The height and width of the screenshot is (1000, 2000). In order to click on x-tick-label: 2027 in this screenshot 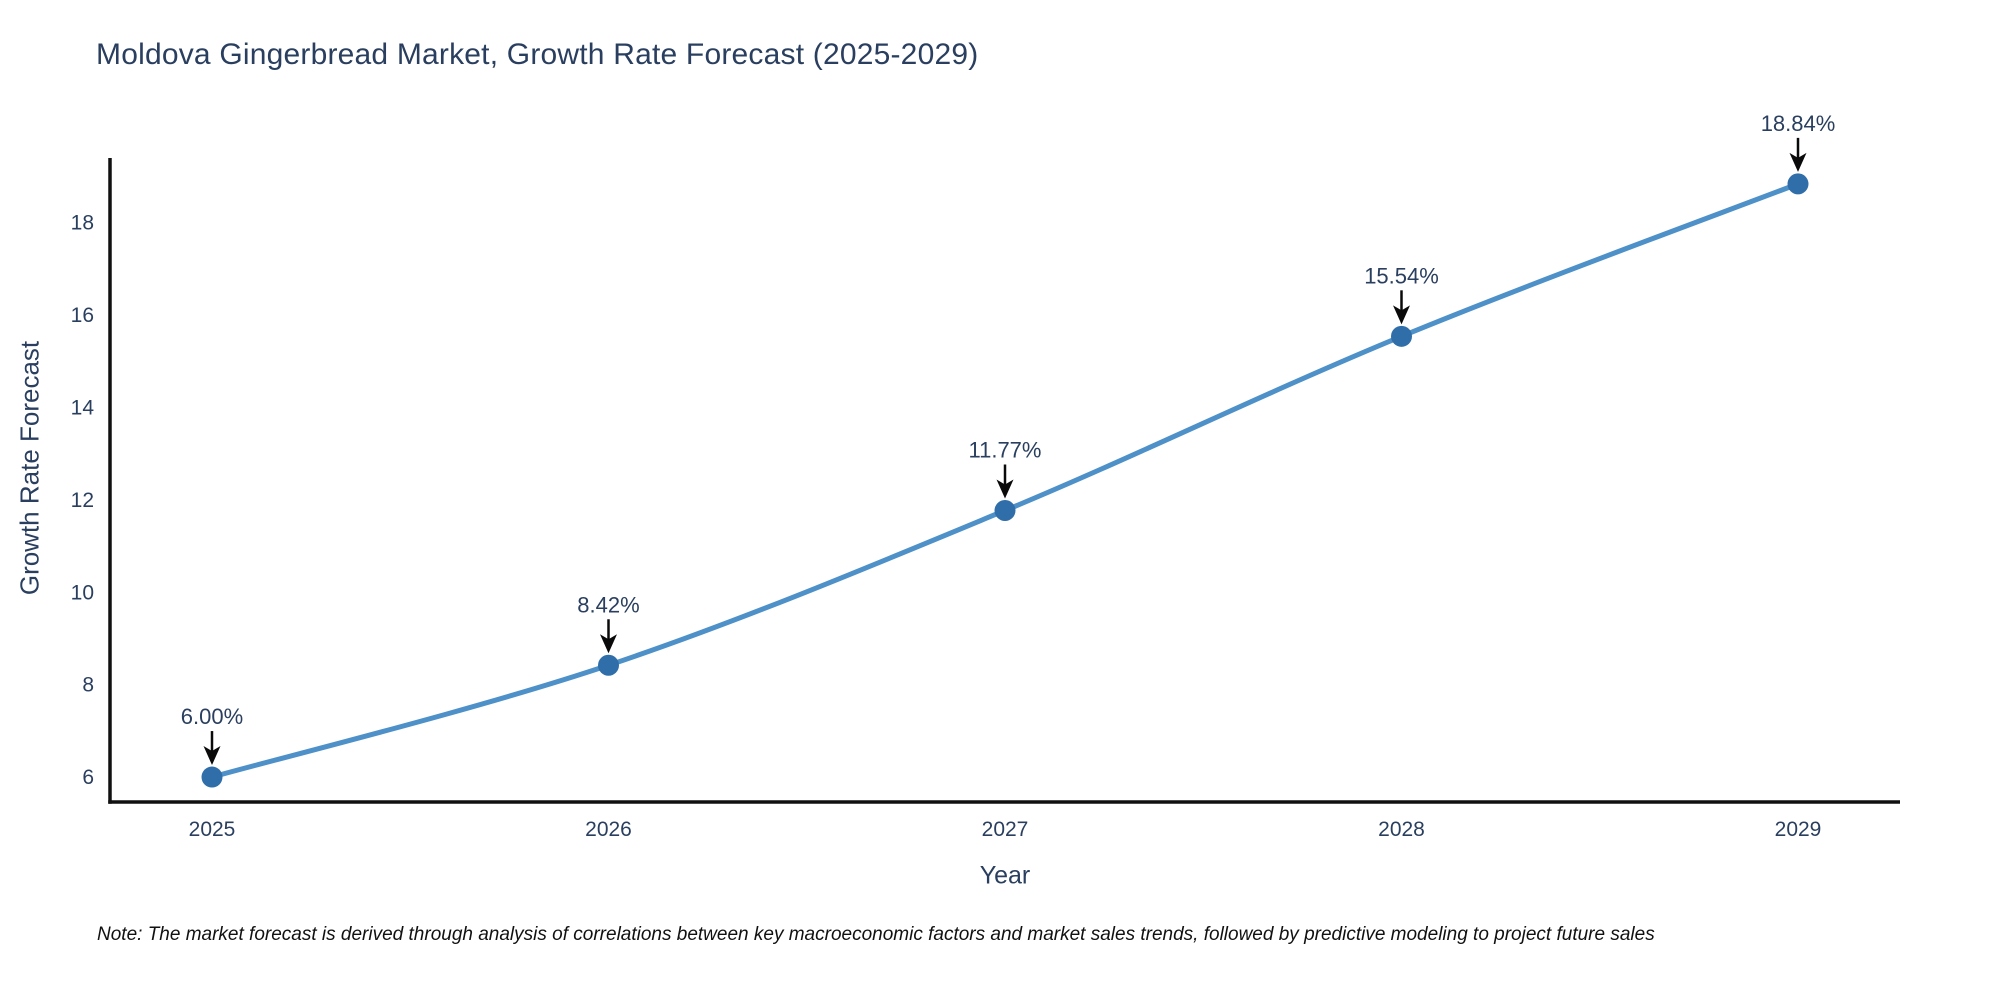, I will do `click(1005, 829)`.